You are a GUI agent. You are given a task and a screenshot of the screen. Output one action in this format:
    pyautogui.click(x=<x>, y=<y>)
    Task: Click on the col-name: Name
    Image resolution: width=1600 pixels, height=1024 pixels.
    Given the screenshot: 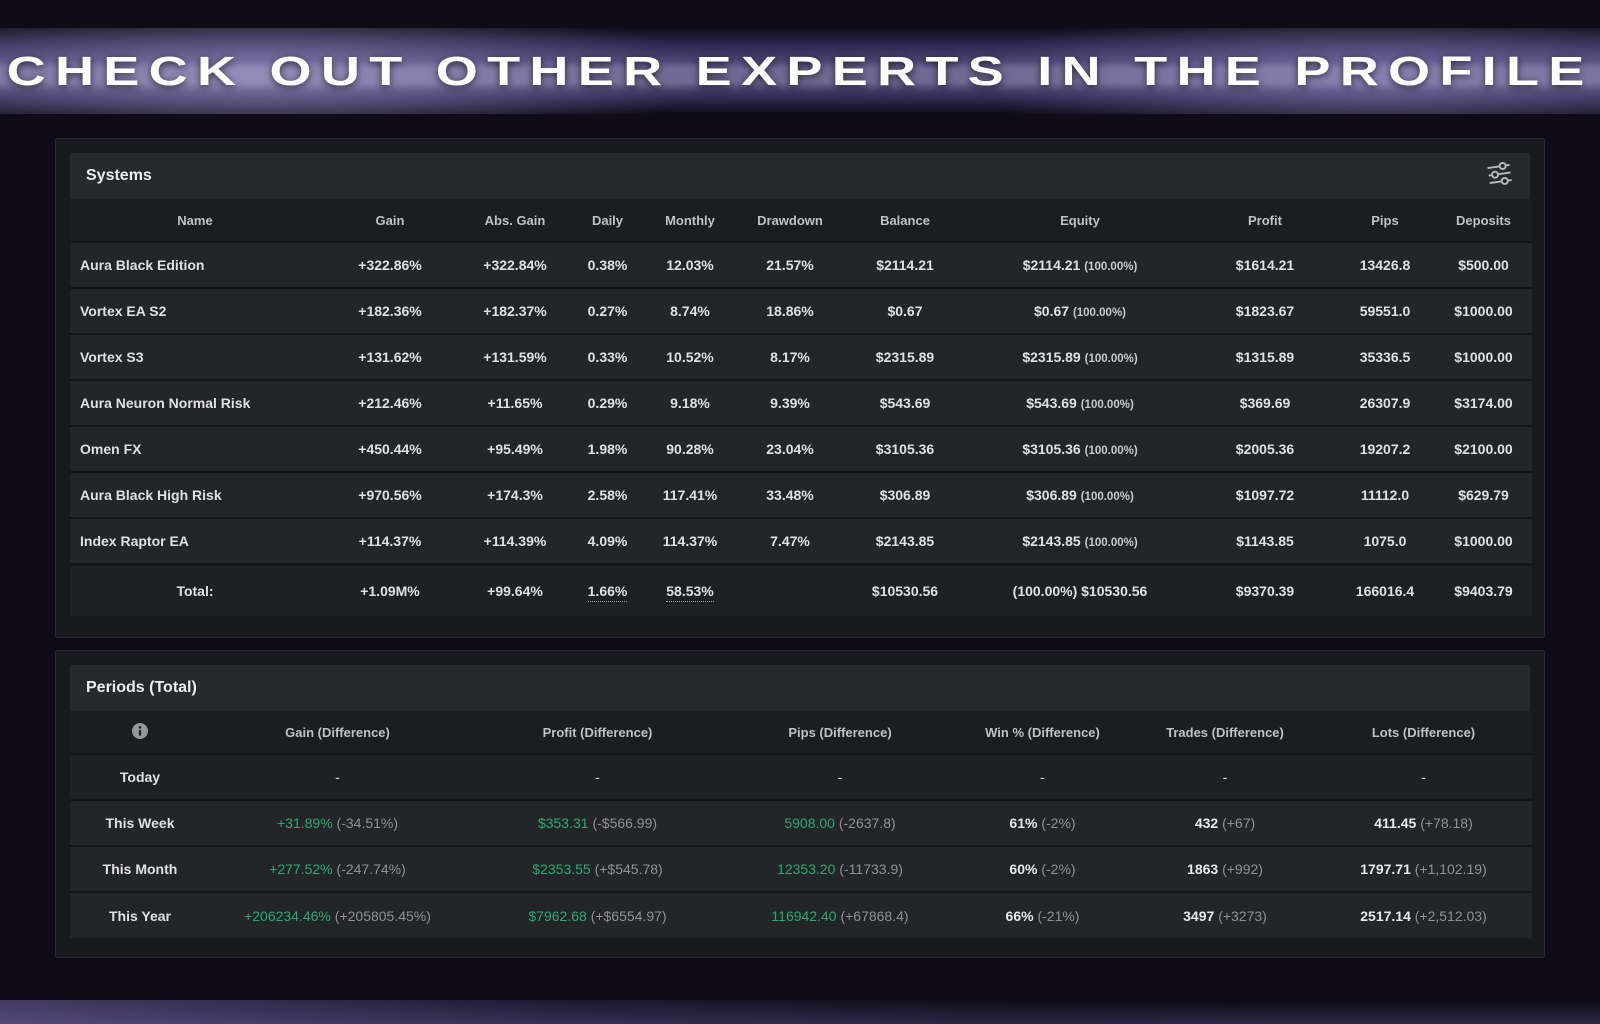 What is the action you would take?
    pyautogui.click(x=195, y=220)
    